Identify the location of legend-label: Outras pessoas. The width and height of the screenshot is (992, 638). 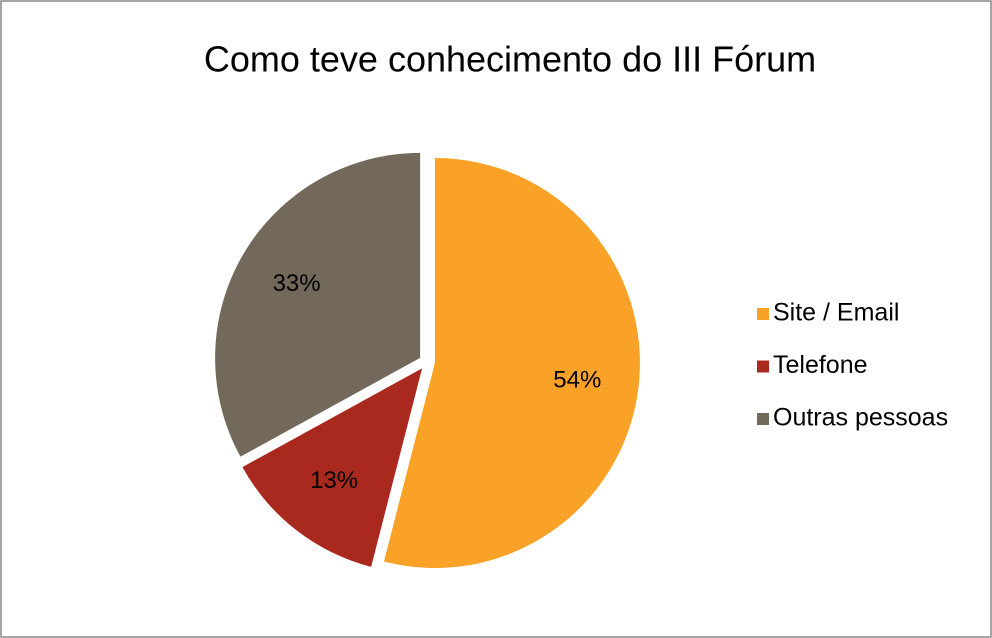
(860, 418).